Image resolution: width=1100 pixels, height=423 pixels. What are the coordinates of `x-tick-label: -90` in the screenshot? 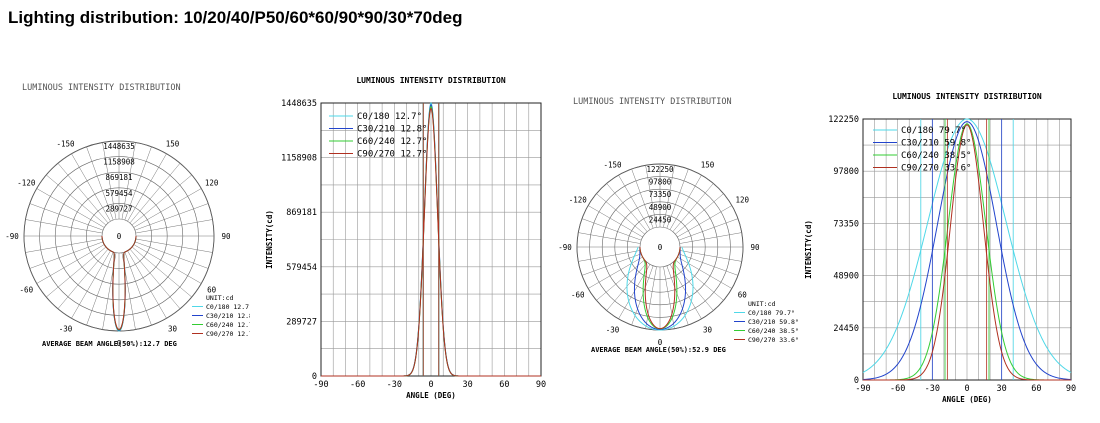 It's located at (862, 389).